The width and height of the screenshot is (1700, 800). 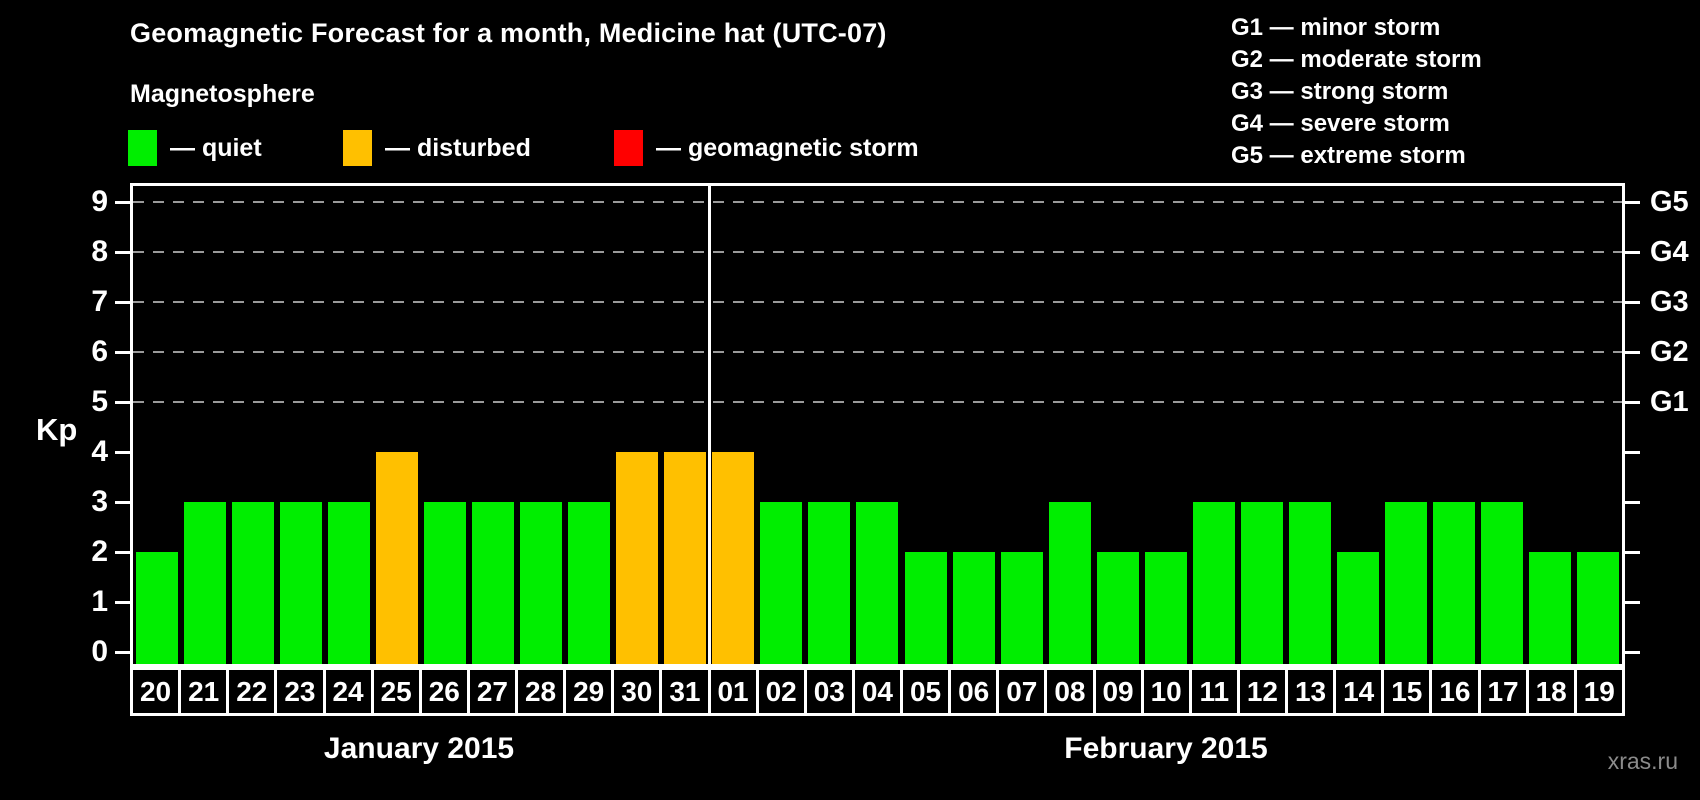 I want to click on day-cell-feb-15: 15, so click(x=1407, y=691).